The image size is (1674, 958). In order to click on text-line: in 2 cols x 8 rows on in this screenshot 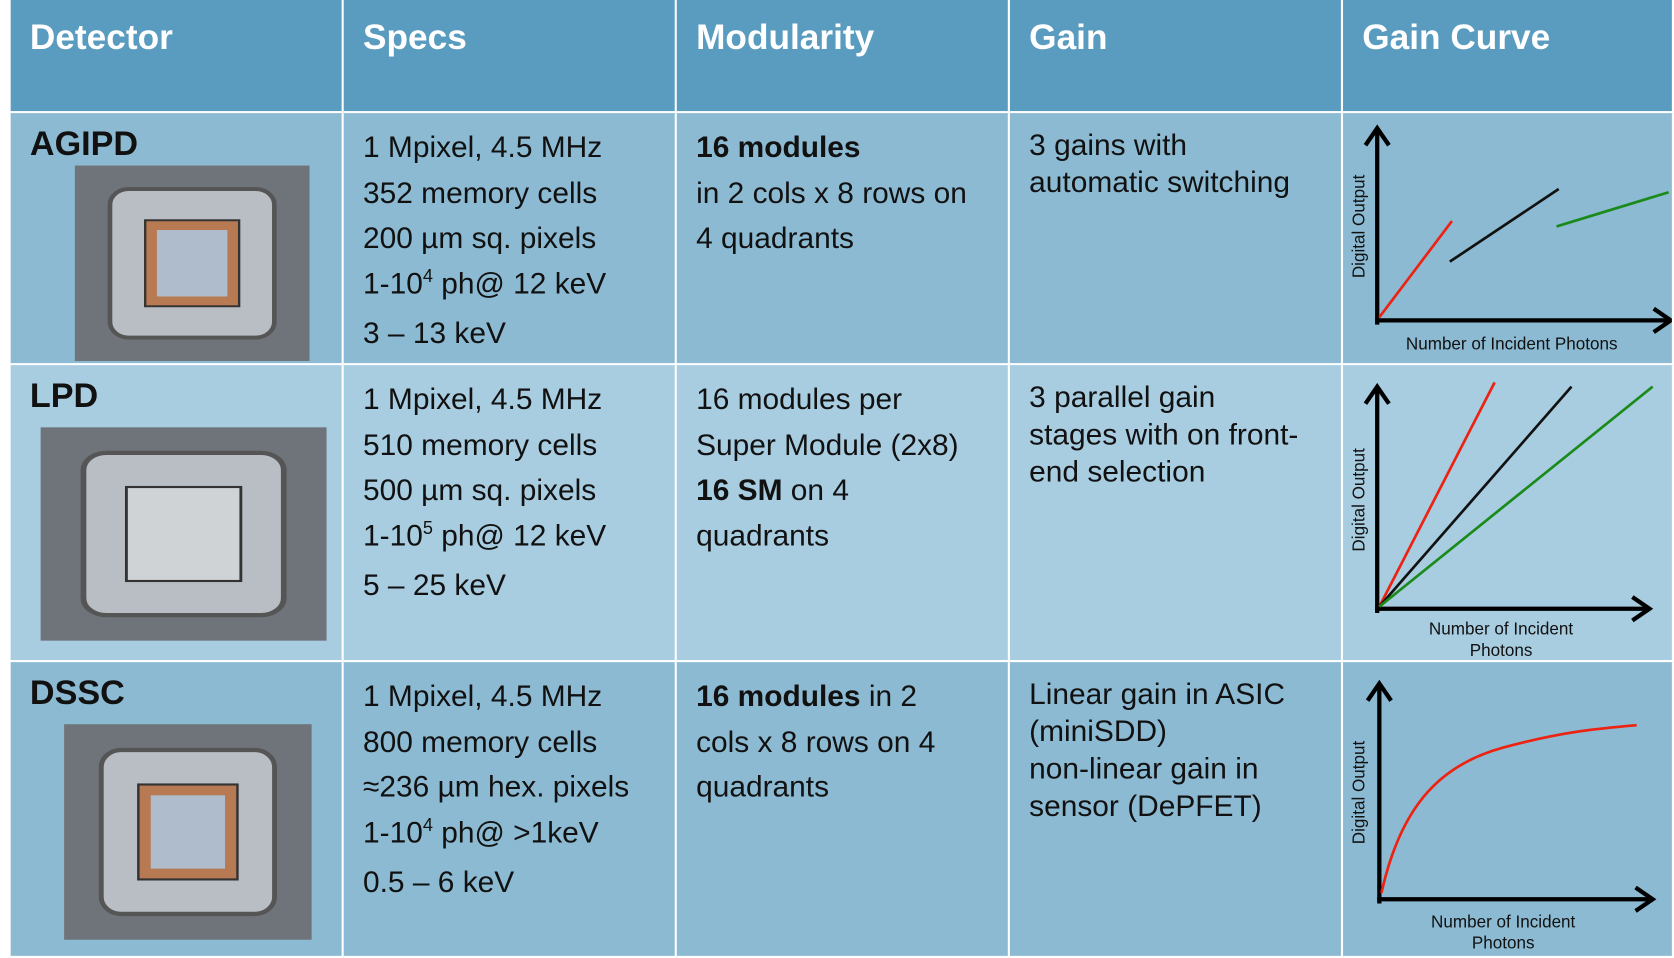, I will do `click(831, 192)`.